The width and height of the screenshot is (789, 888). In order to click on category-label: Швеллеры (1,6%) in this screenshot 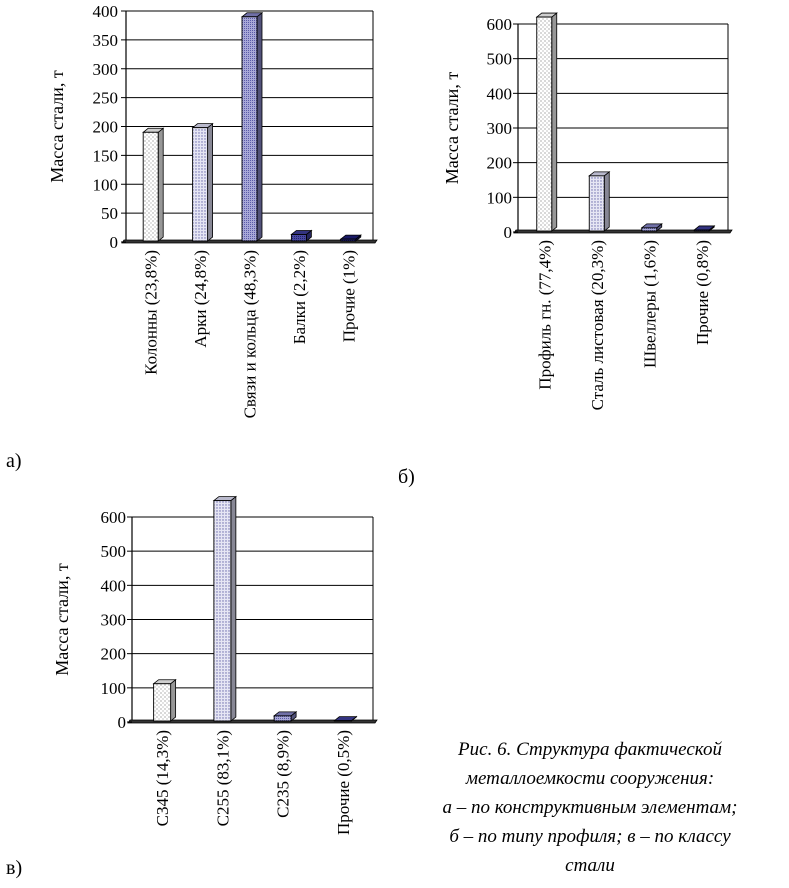, I will do `click(649, 304)`.